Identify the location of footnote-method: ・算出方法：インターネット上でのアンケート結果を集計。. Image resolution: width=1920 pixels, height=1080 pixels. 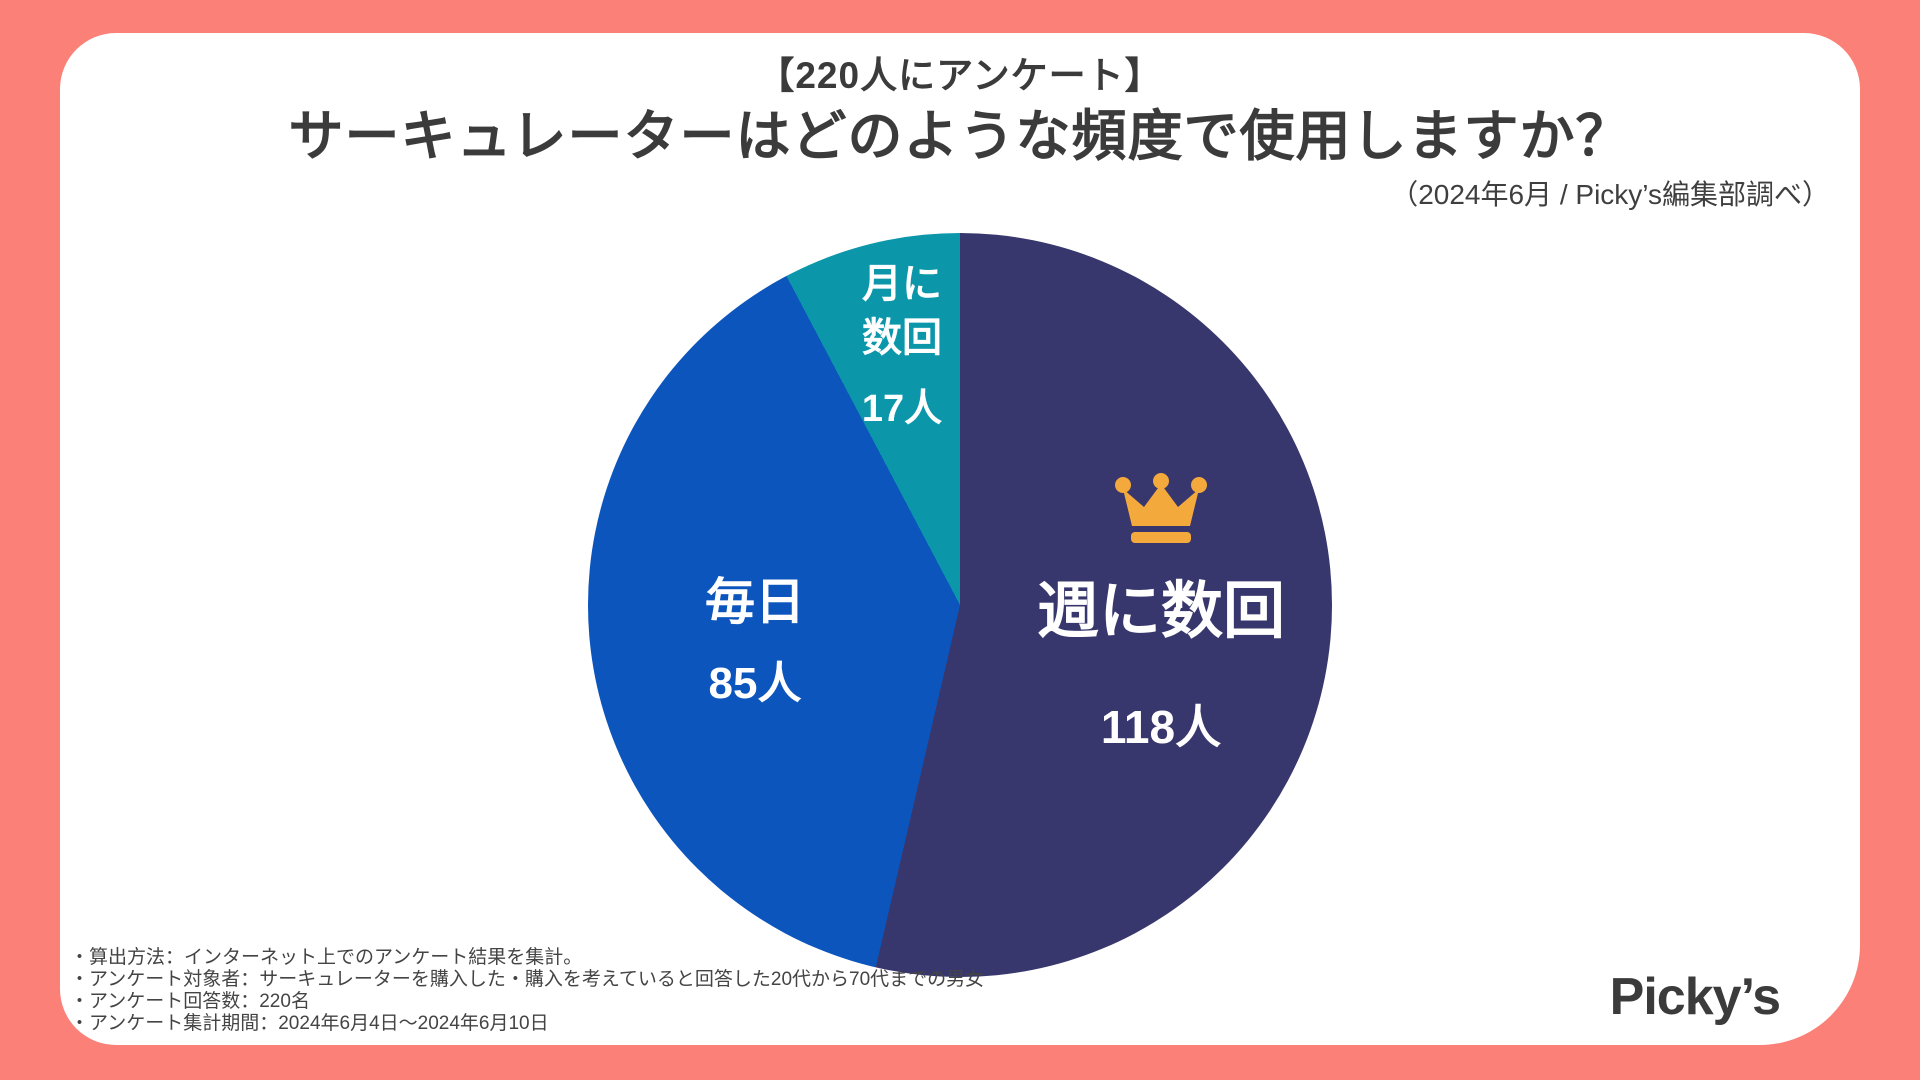
(326, 957).